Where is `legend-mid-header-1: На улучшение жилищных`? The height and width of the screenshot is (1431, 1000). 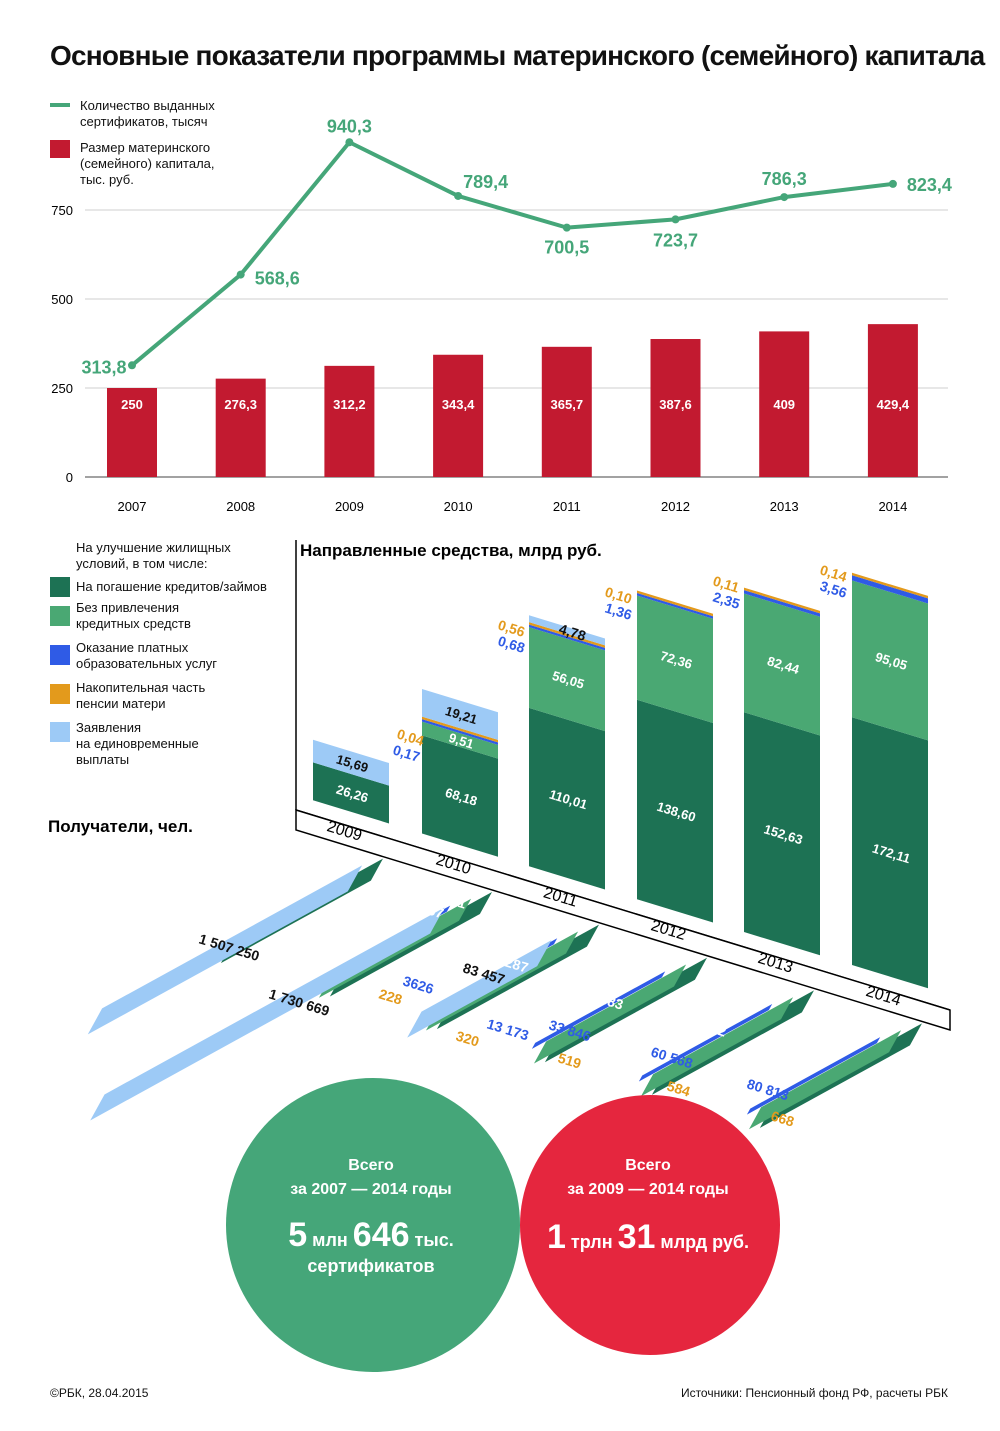 legend-mid-header-1: На улучшение жилищных is located at coordinates (153, 547).